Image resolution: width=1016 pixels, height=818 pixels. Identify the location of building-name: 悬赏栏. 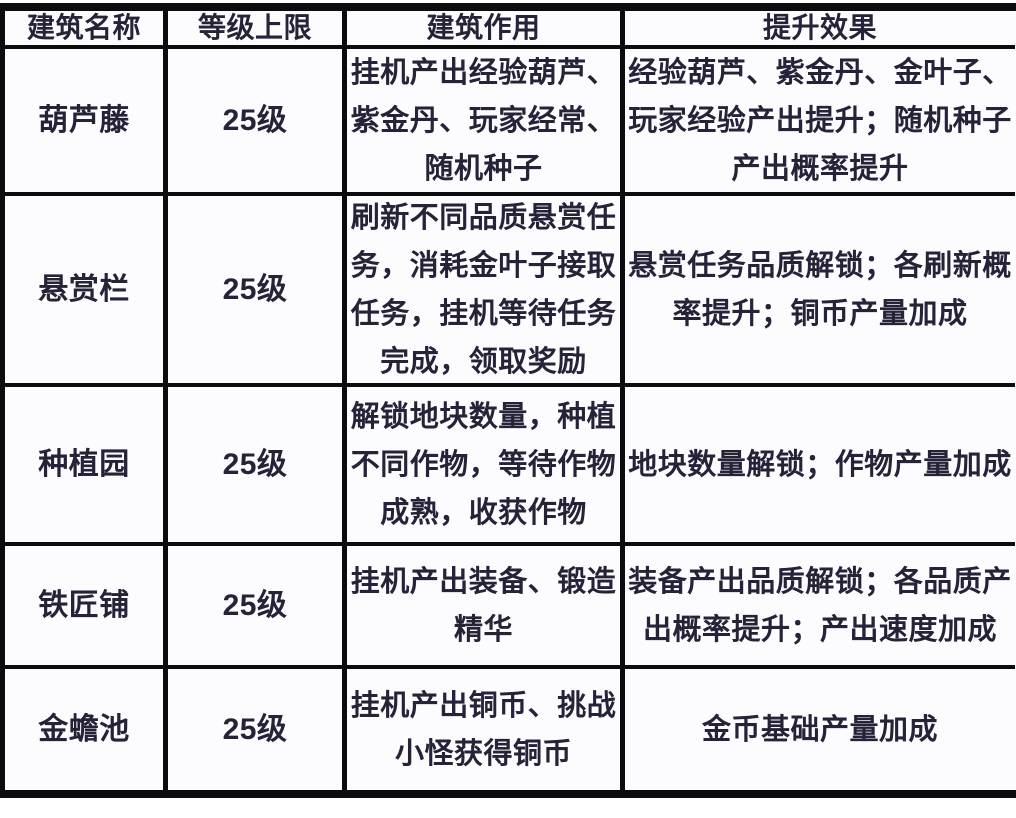
(86, 291).